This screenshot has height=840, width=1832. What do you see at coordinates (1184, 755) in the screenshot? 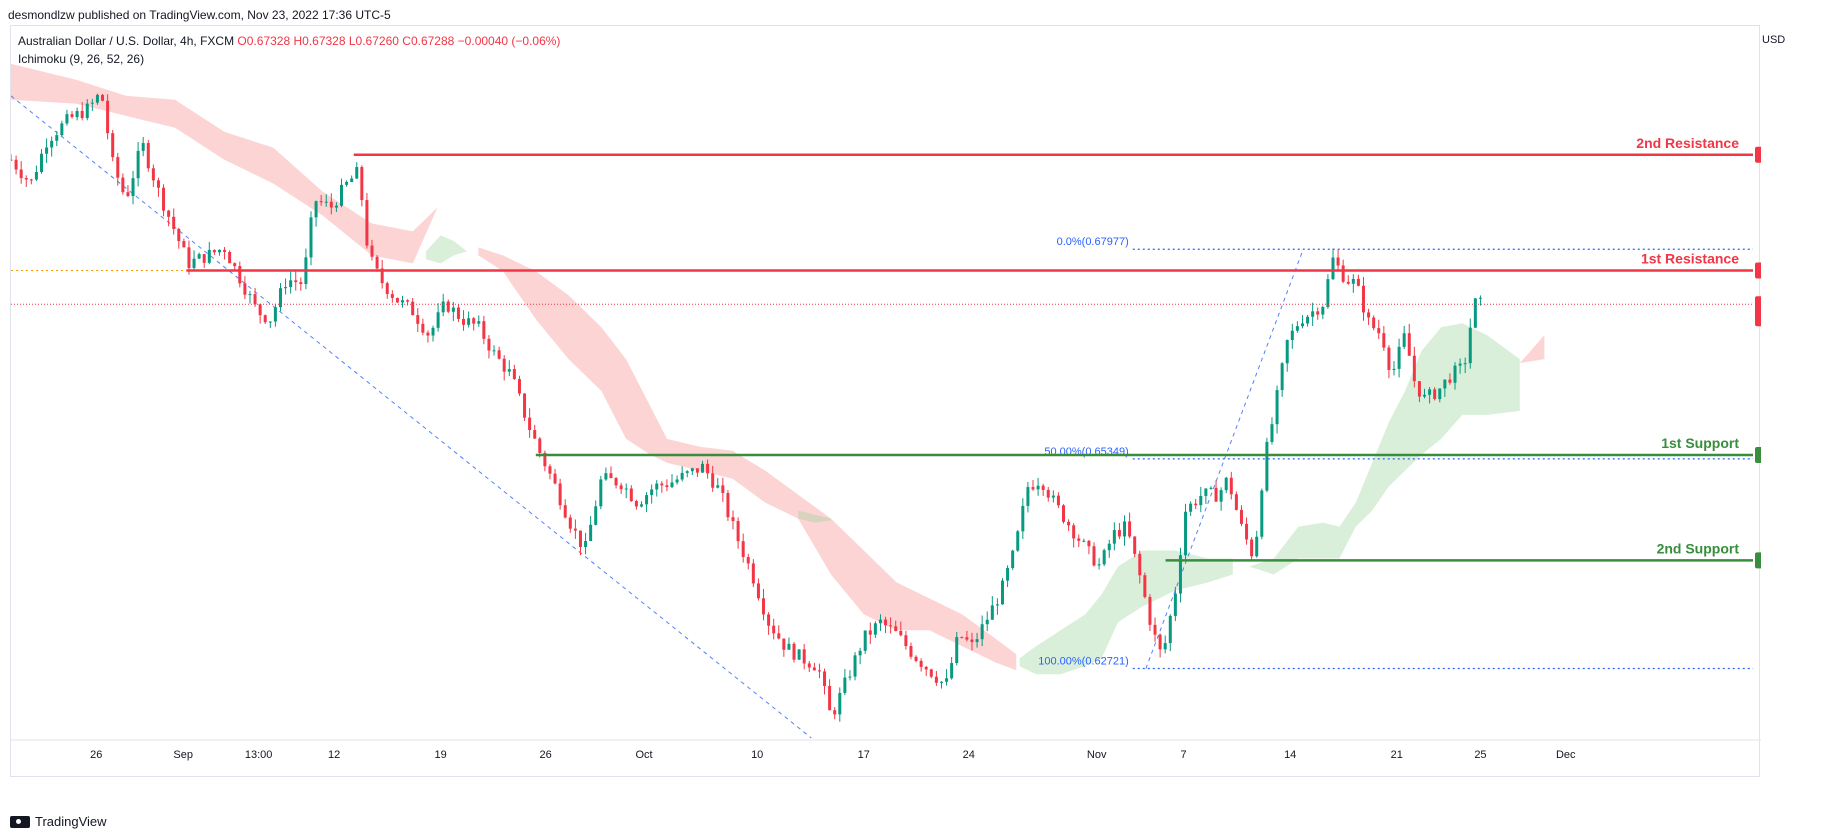
I see `time-axis-tick: 7` at bounding box center [1184, 755].